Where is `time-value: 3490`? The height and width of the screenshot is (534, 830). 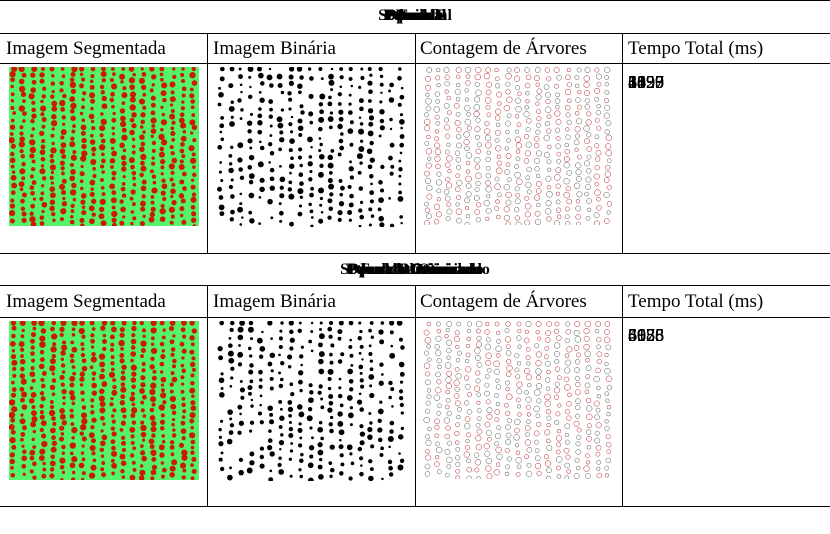 time-value: 3490 is located at coordinates (646, 82).